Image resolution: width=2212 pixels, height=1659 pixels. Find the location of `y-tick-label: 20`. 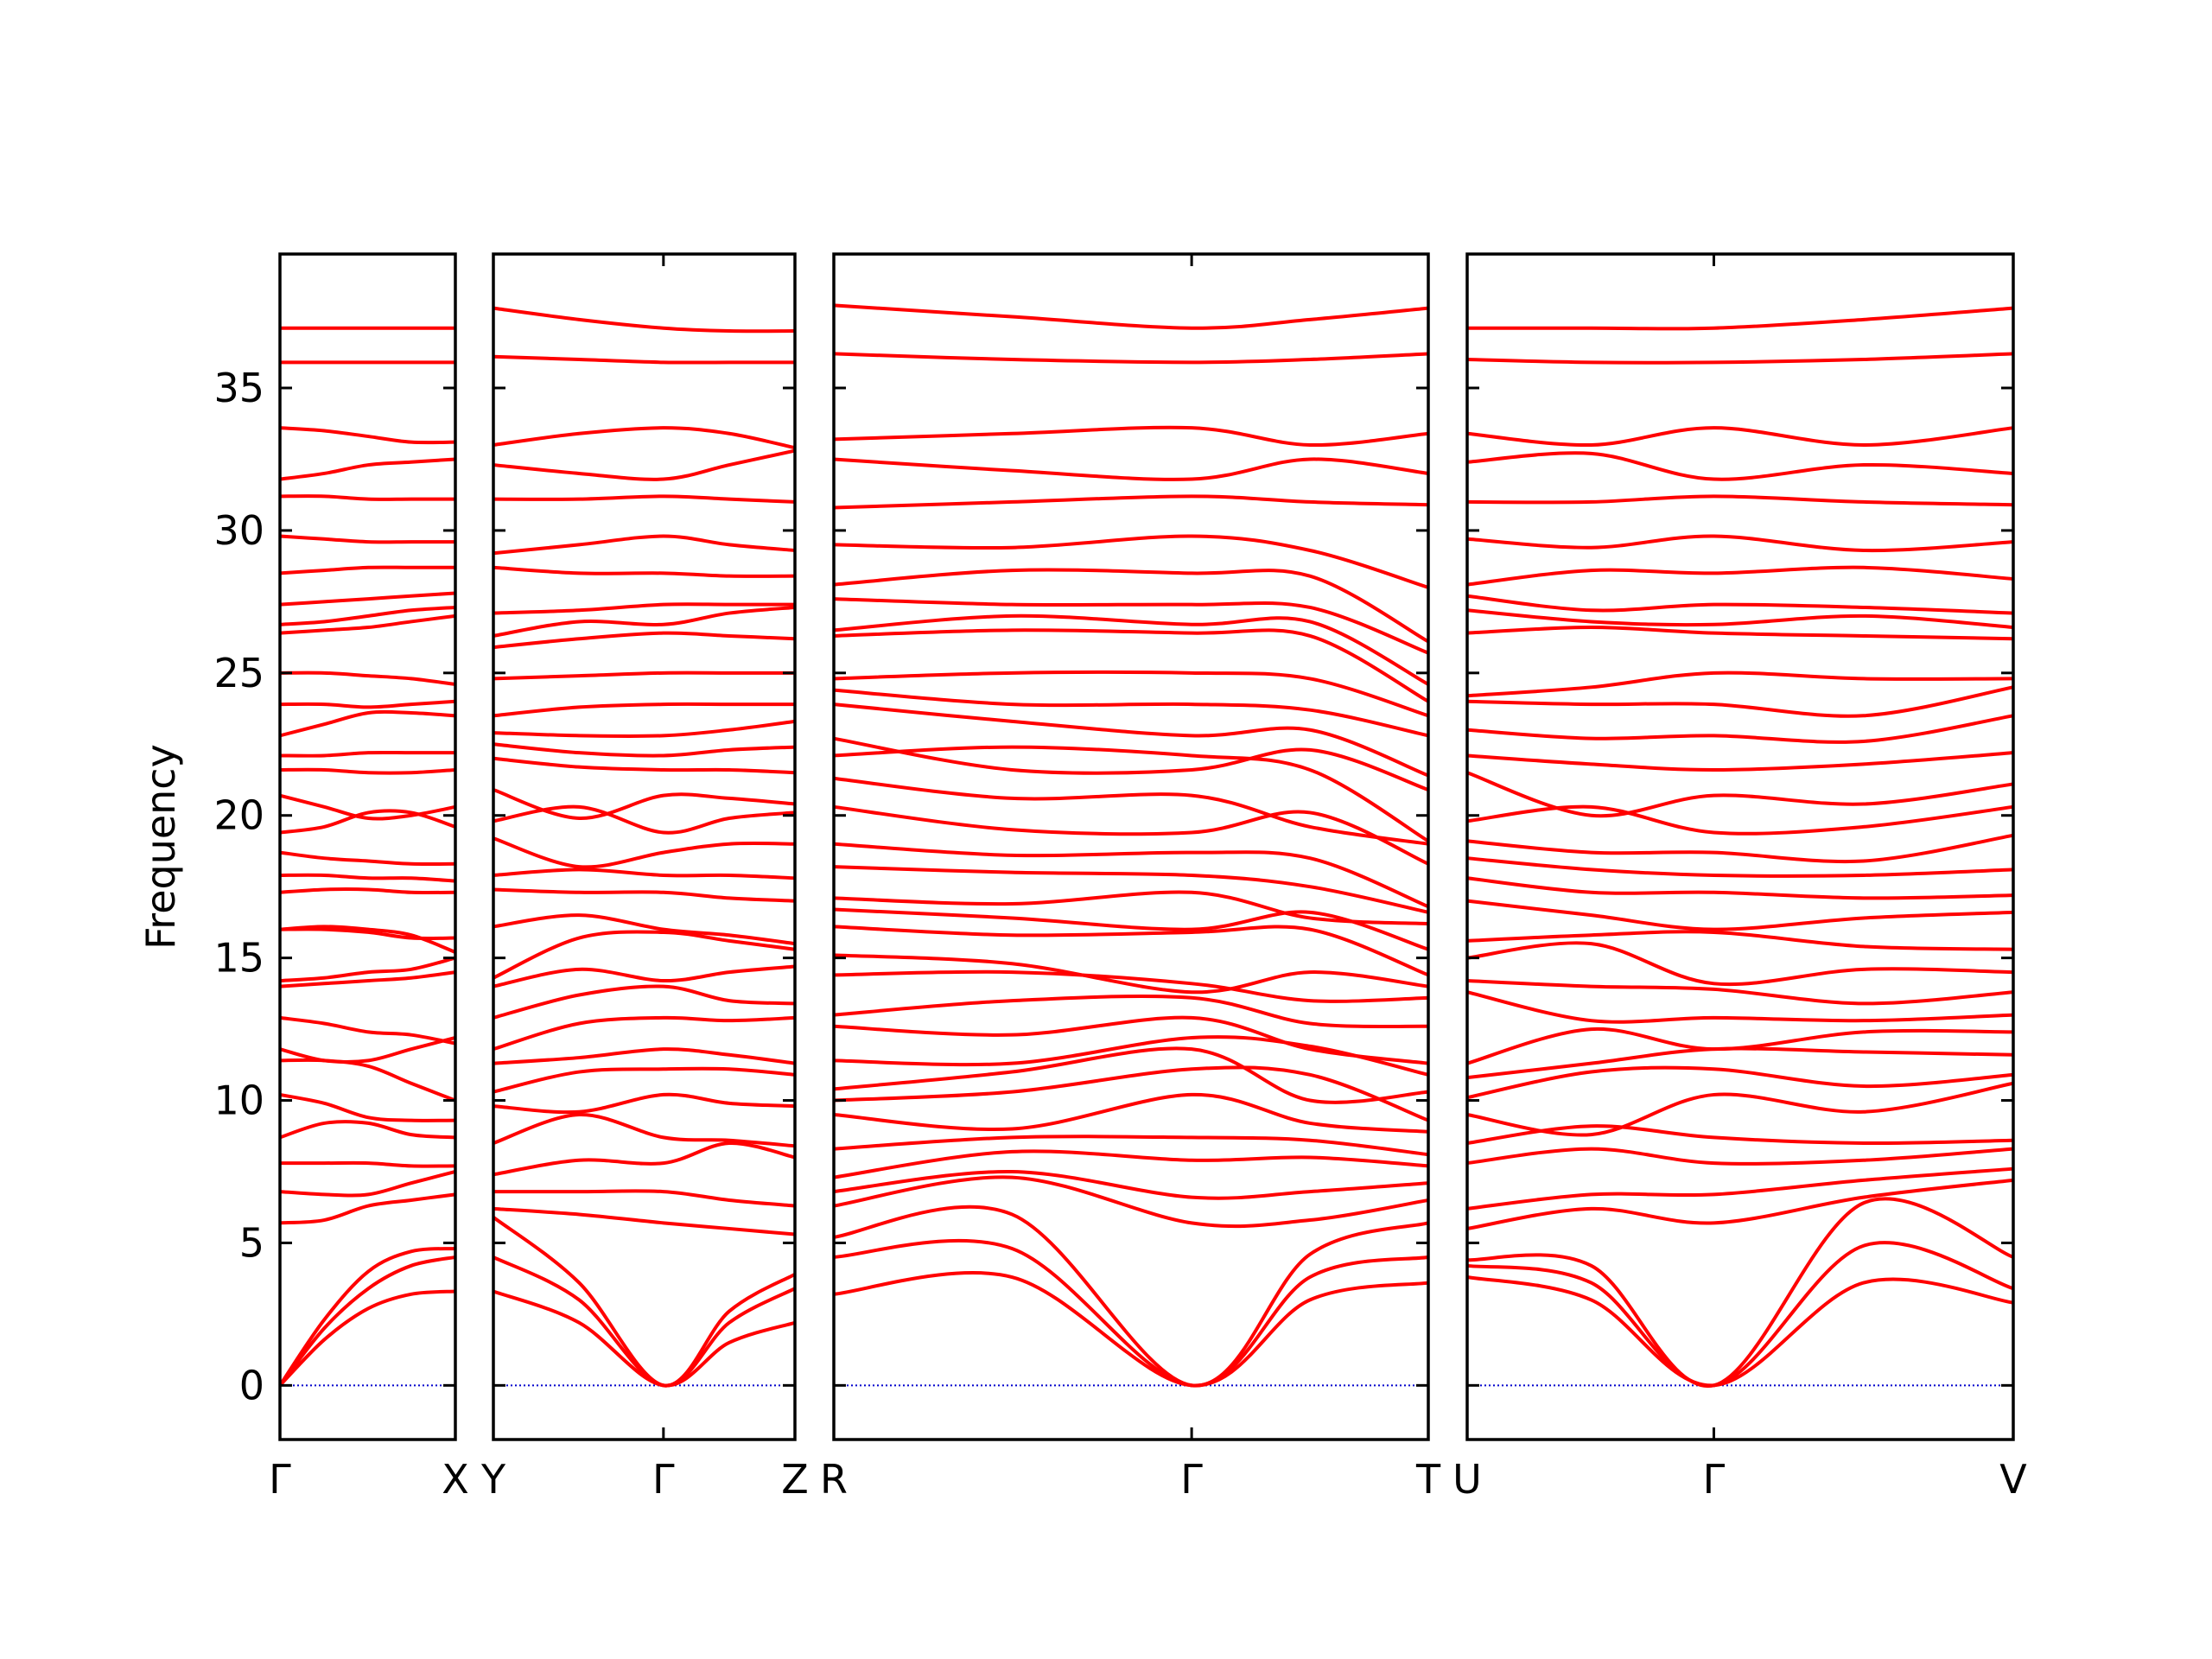

y-tick-label: 20 is located at coordinates (238, 815).